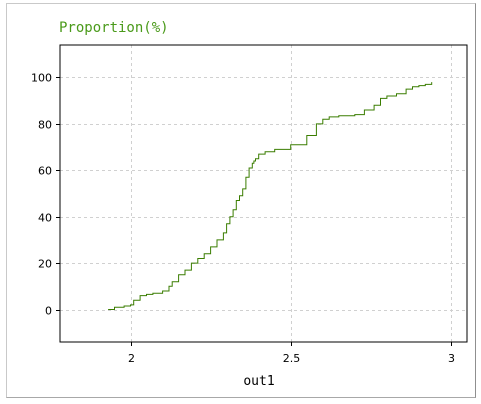 This screenshot has height=404, width=481. What do you see at coordinates (292, 358) in the screenshot?
I see `x-tick-label: 2.5` at bounding box center [292, 358].